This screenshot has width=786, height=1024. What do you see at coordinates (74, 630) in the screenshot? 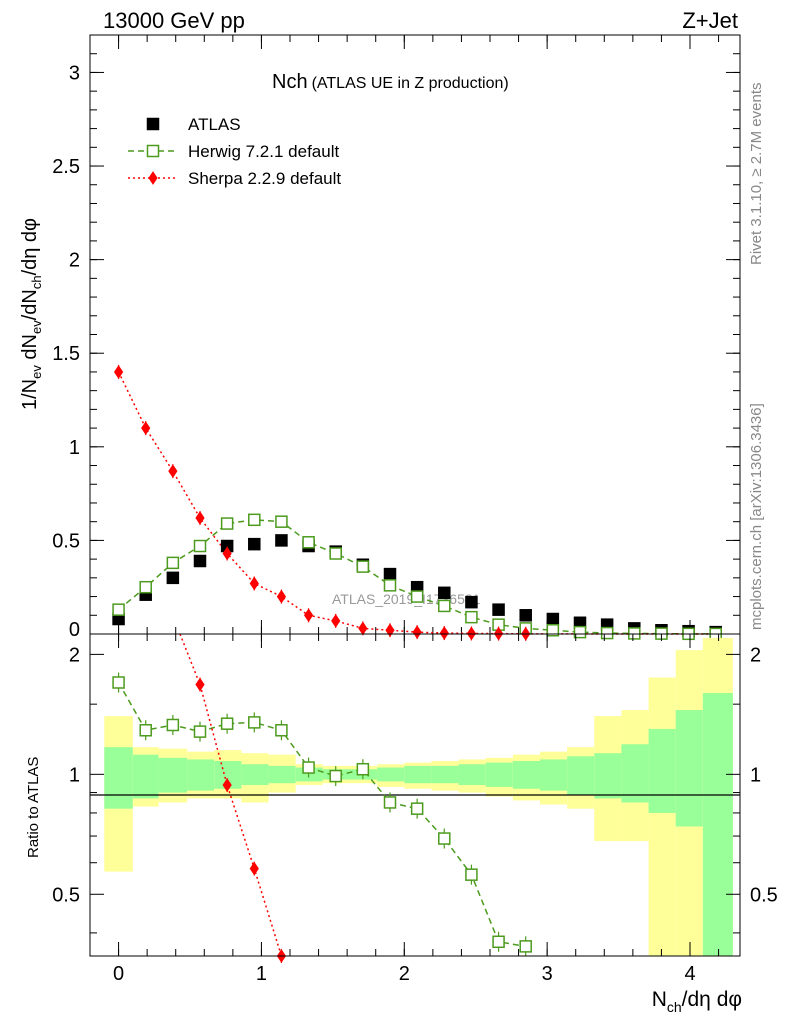
I see `main-y-tick-label-zero: 0` at bounding box center [74, 630].